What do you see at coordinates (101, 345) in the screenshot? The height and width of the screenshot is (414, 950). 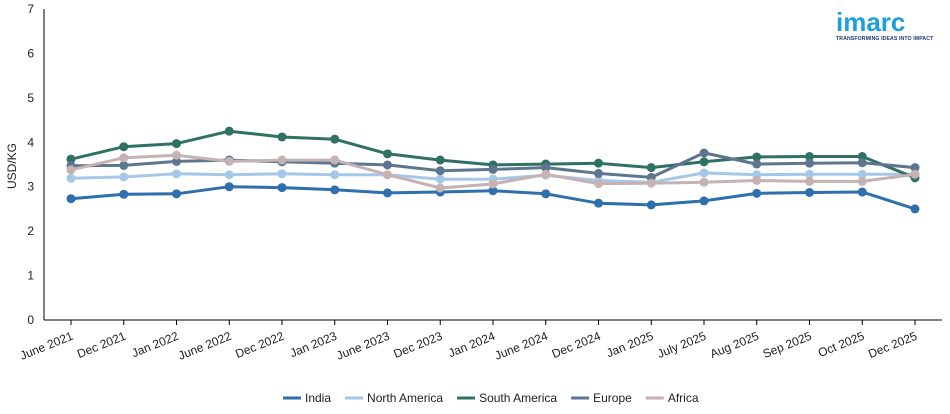 I see `x-tick-label: Dec 2021` at bounding box center [101, 345].